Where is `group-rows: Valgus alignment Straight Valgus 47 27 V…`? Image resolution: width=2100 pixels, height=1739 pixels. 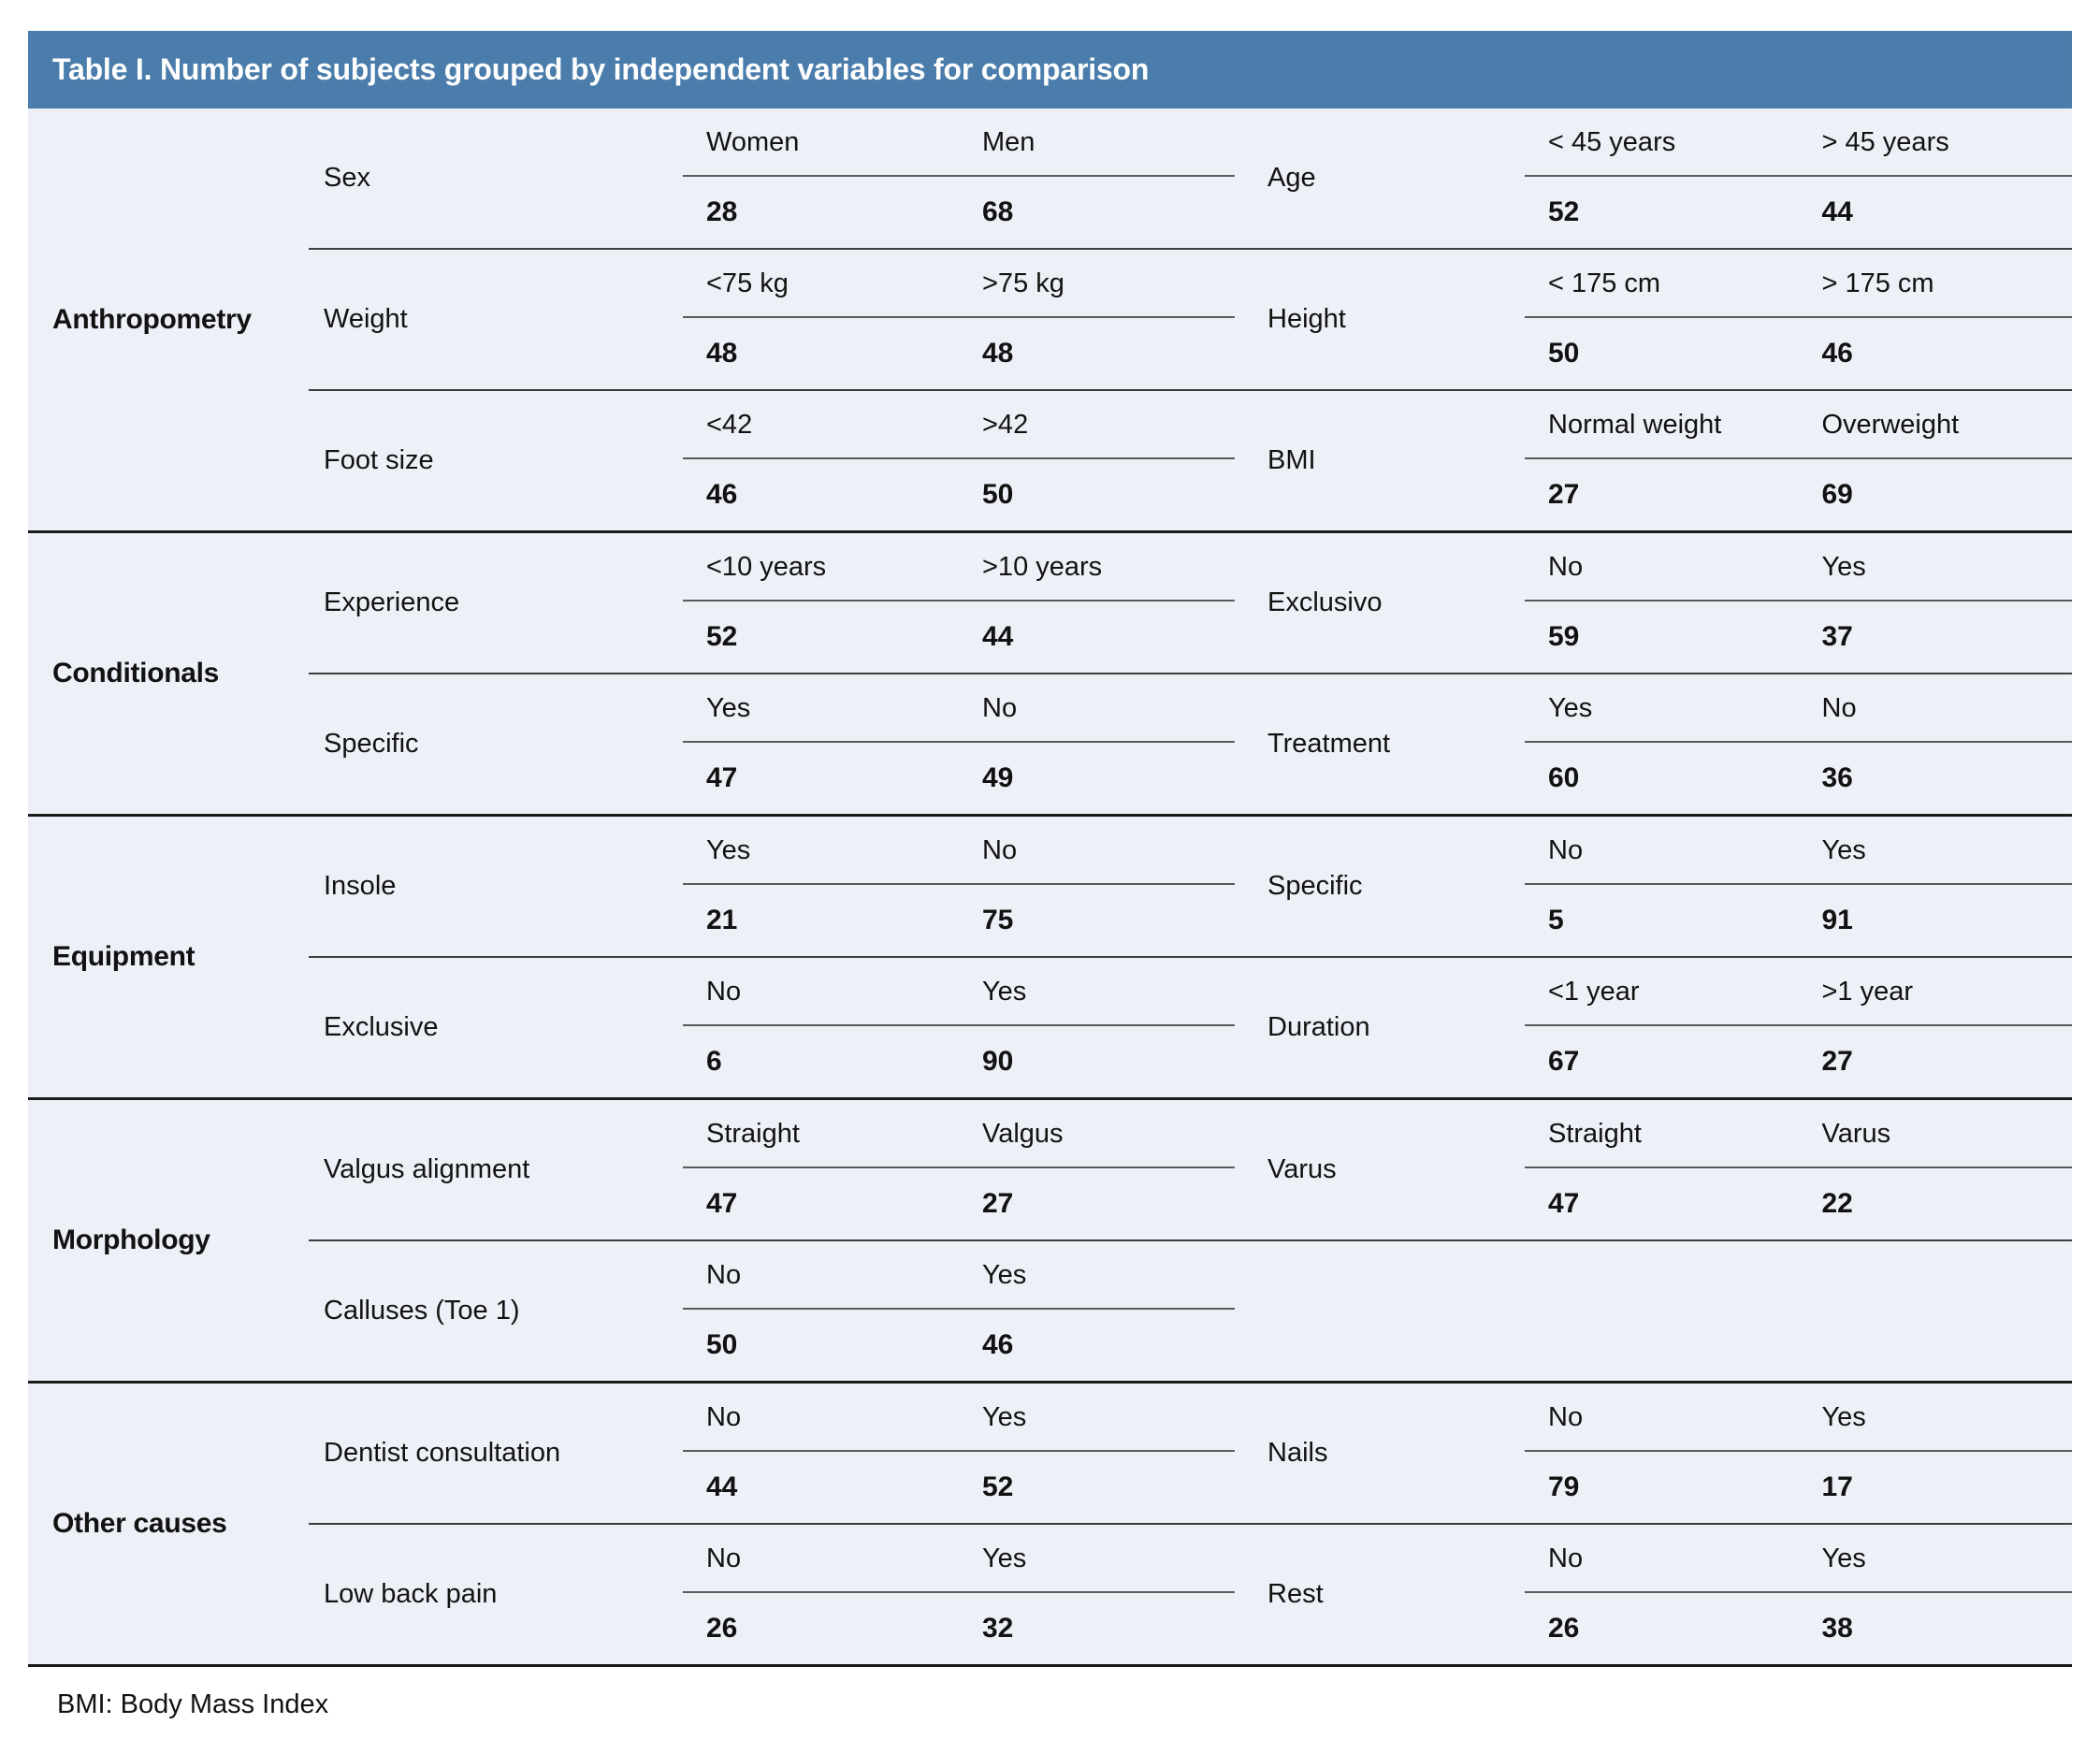
group-rows: Valgus alignment Straight Valgus 47 27 V… is located at coordinates (1190, 1241).